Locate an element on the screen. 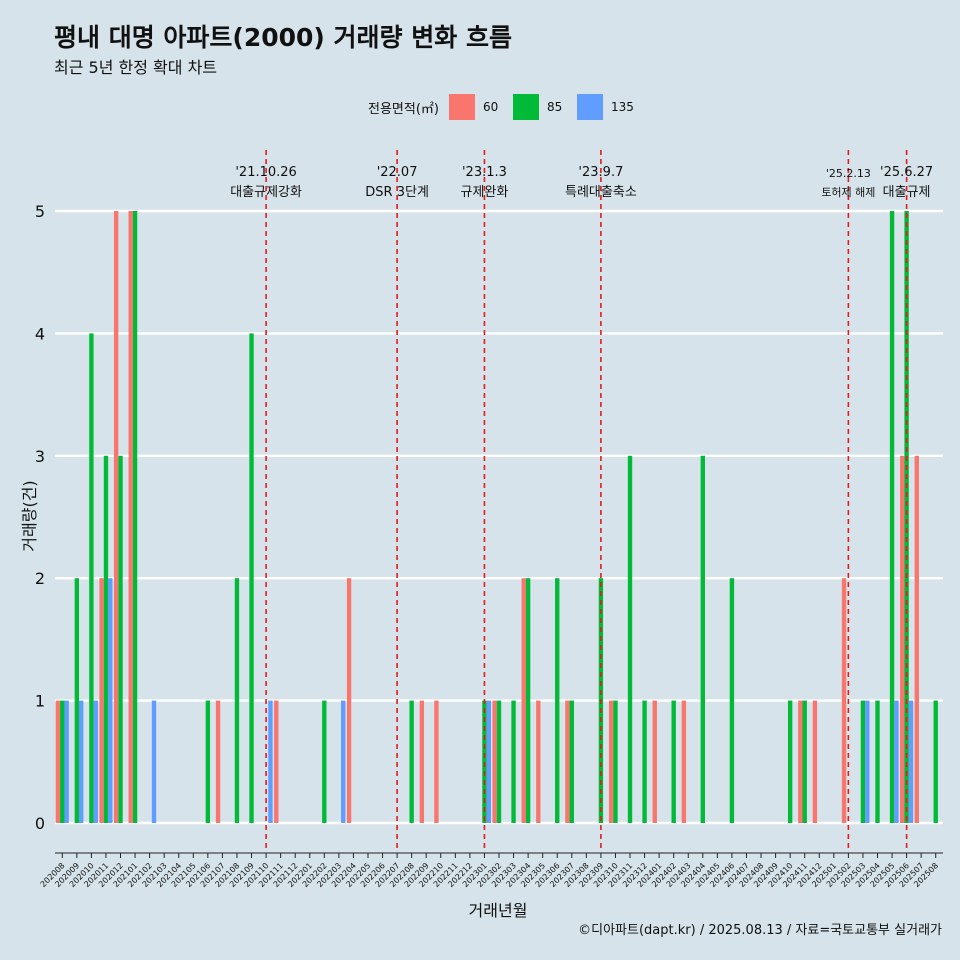  event-date-label: '23.1.3 is located at coordinates (484, 172).